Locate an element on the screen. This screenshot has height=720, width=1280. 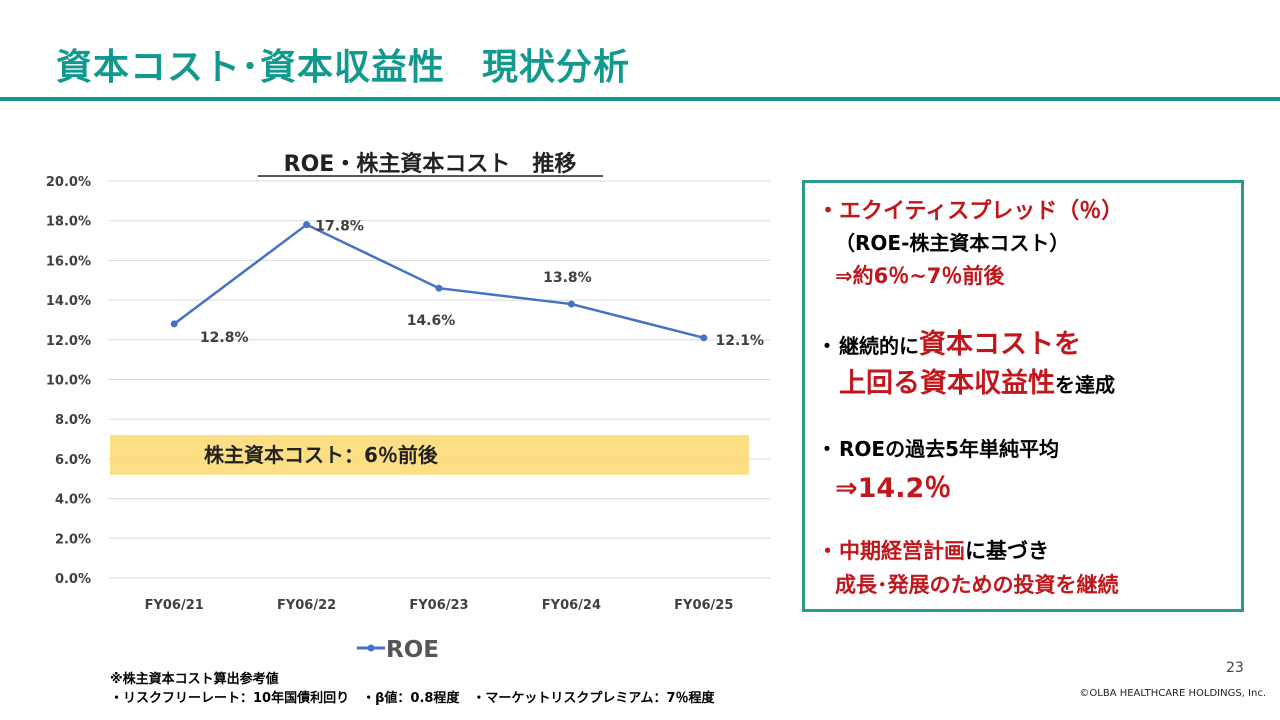
data-label: 14.6% is located at coordinates (431, 321).